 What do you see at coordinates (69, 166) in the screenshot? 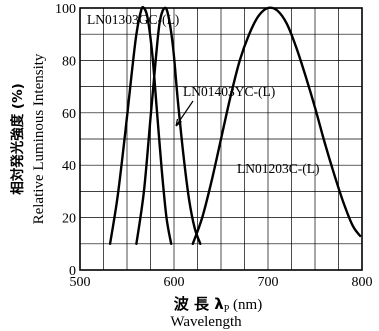
I see `y-tick-label: 40` at bounding box center [69, 166].